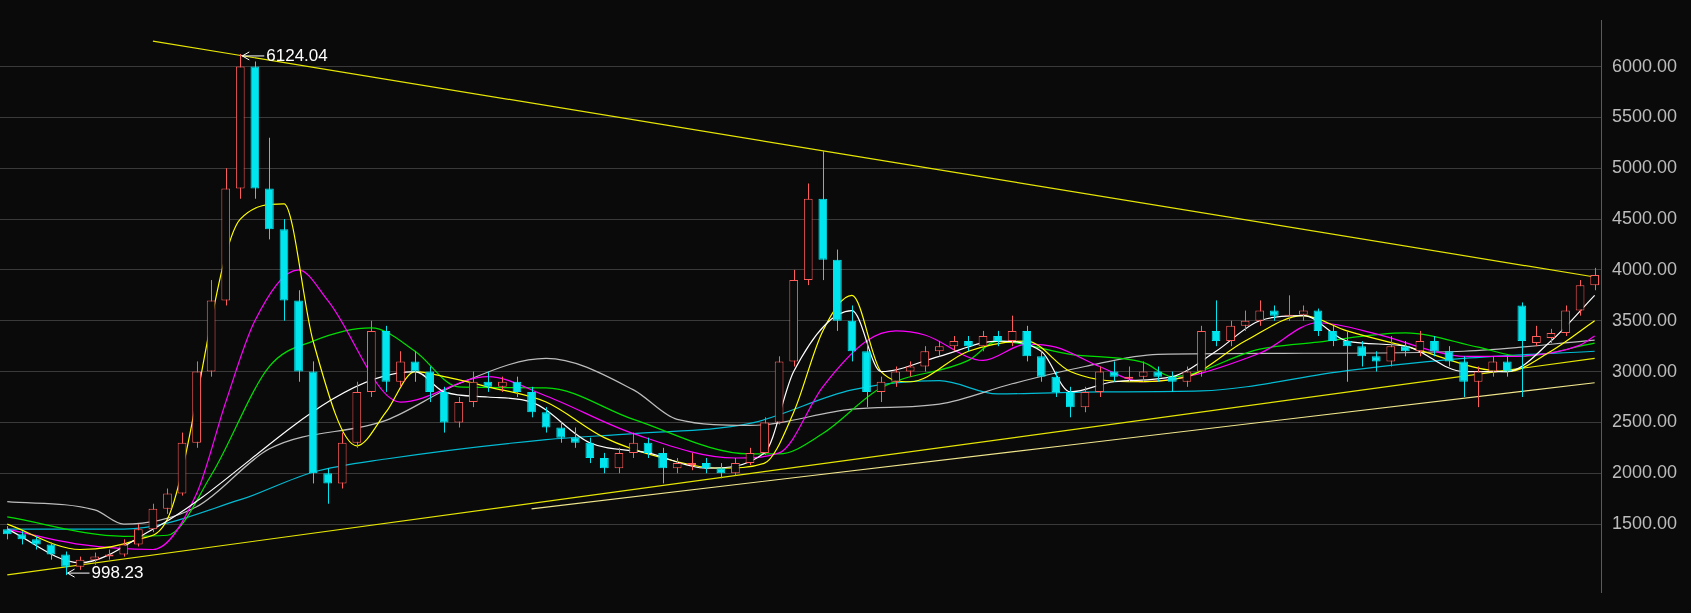  Describe the element at coordinates (117, 572) in the screenshot. I see `annotation: 998.23` at that location.